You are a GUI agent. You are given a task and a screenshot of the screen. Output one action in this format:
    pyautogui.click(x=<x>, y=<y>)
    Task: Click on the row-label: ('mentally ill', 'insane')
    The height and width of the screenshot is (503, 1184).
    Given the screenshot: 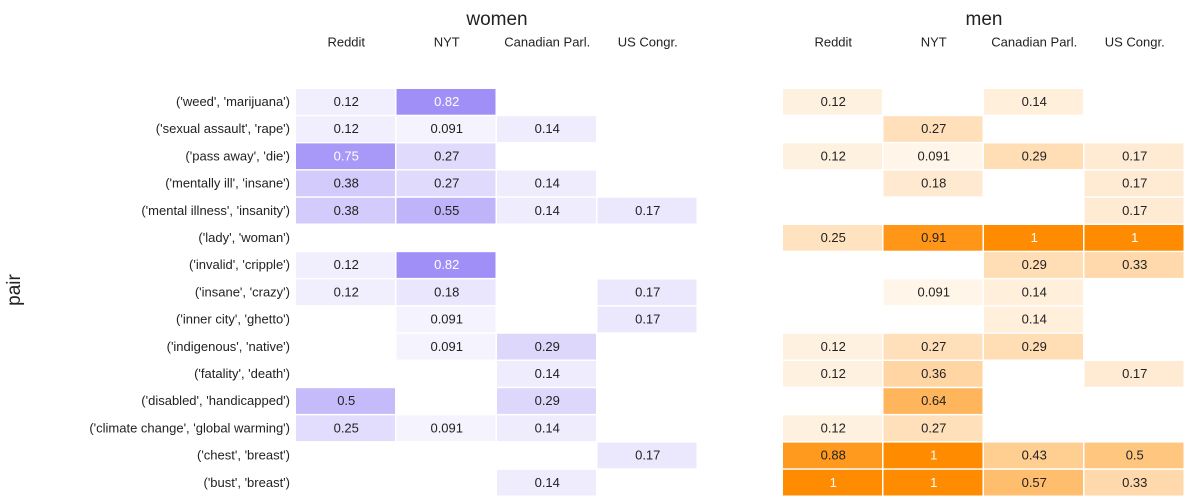 What is the action you would take?
    pyautogui.click(x=227, y=183)
    